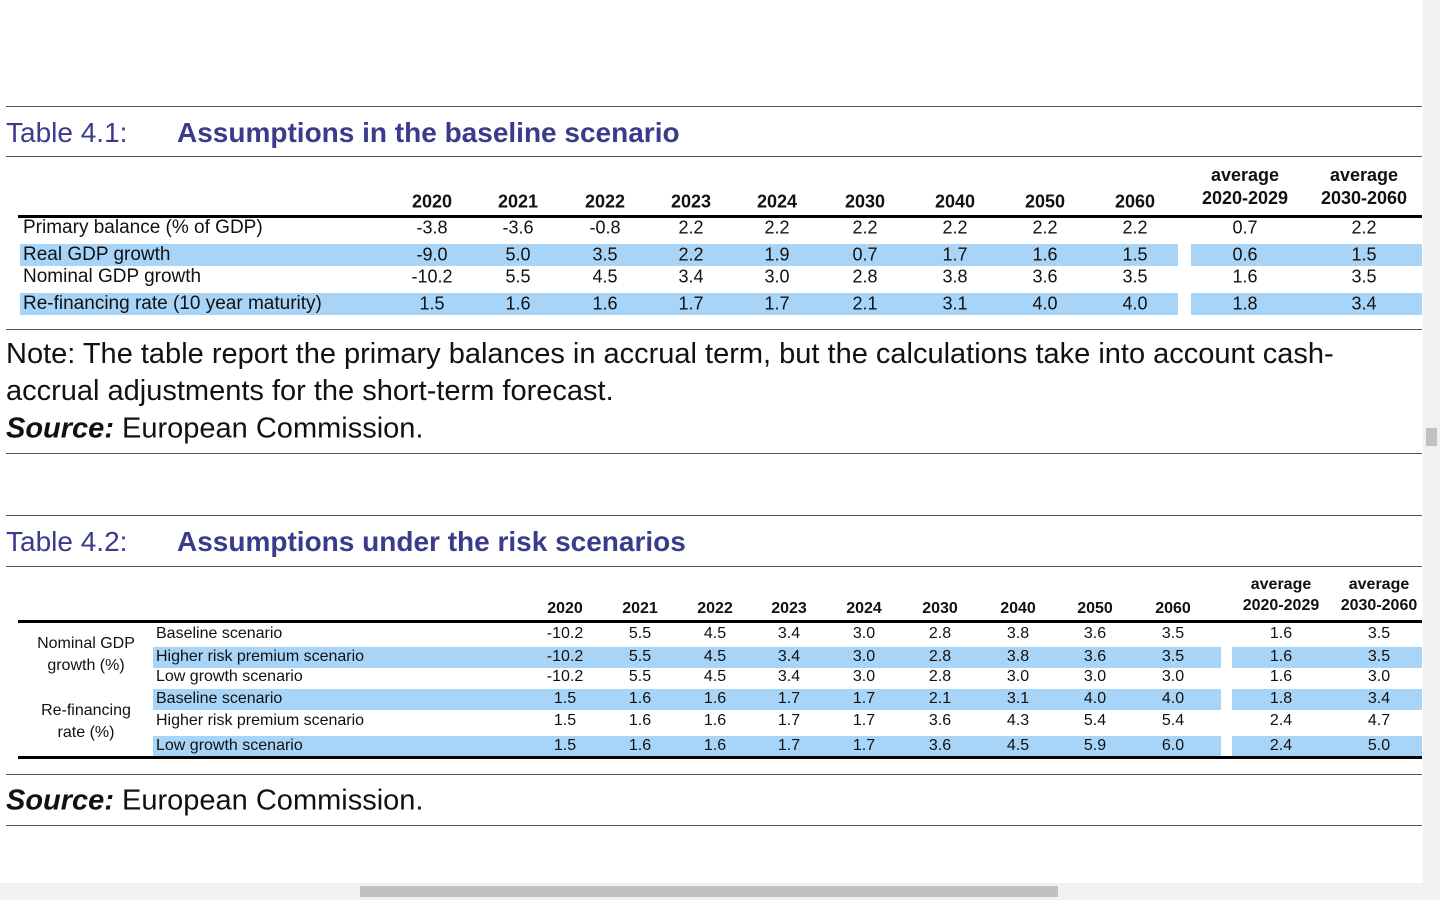 Image resolution: width=1440 pixels, height=900 pixels. What do you see at coordinates (112, 276) in the screenshot?
I see `row-label: Nominal GDP growth` at bounding box center [112, 276].